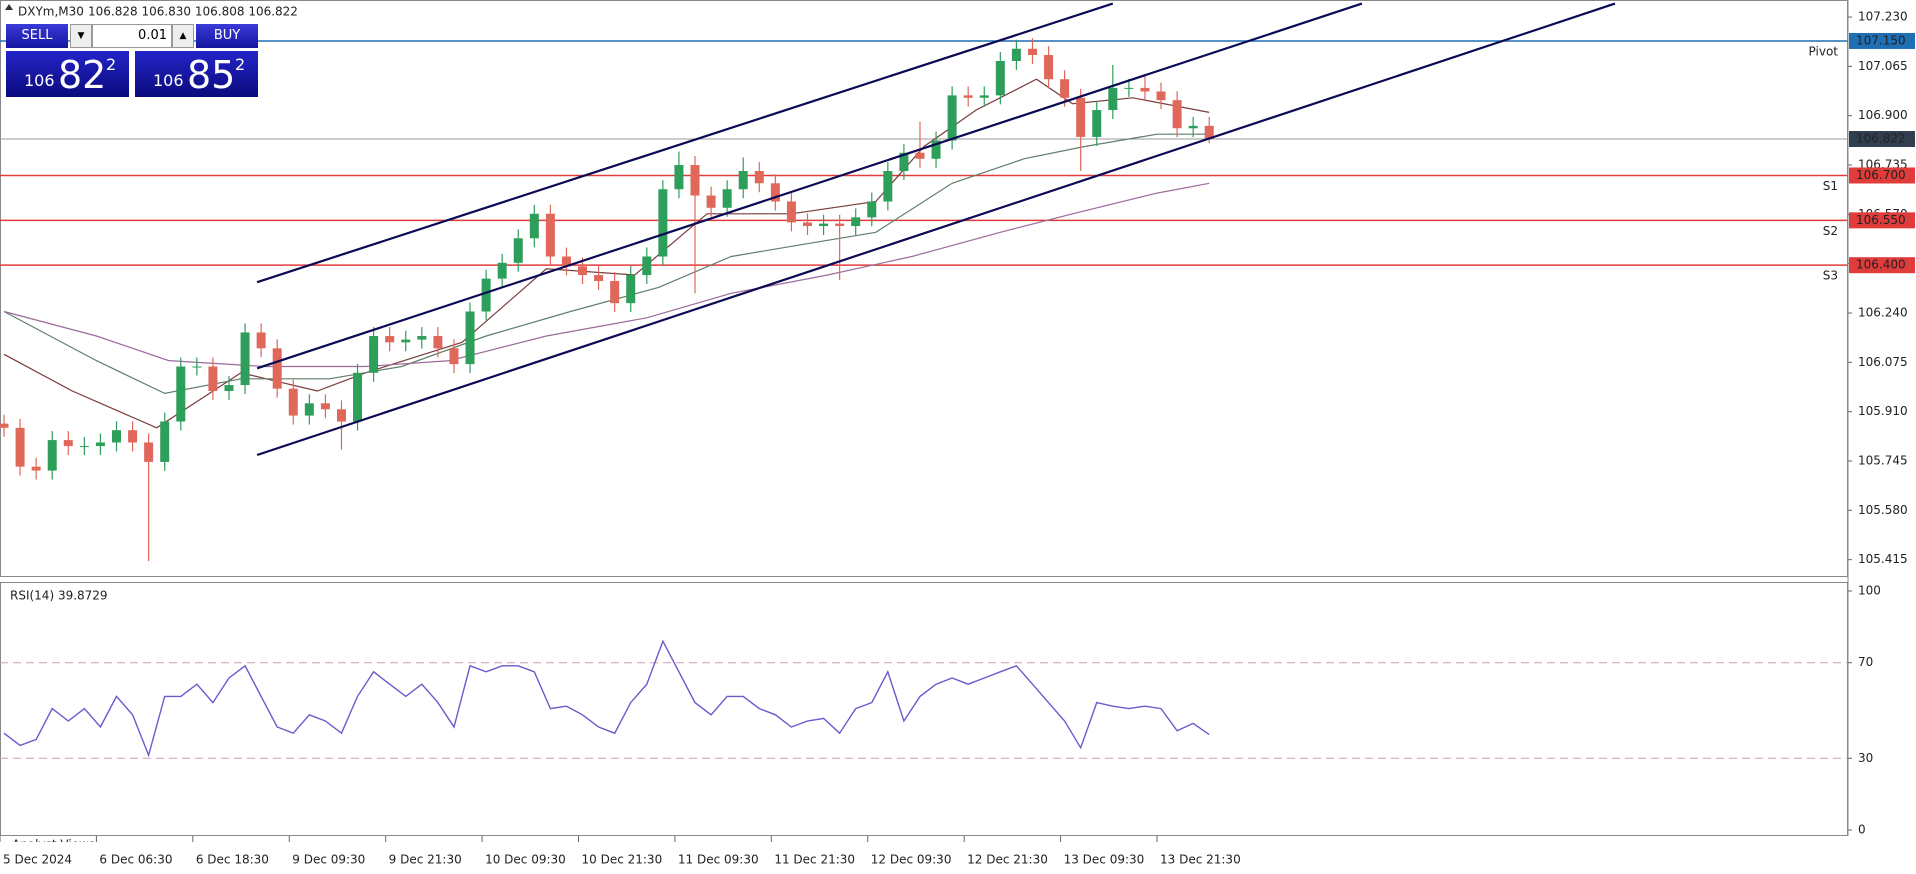 The height and width of the screenshot is (874, 1916). What do you see at coordinates (1824, 51) in the screenshot?
I see `level-name: Pivot` at bounding box center [1824, 51].